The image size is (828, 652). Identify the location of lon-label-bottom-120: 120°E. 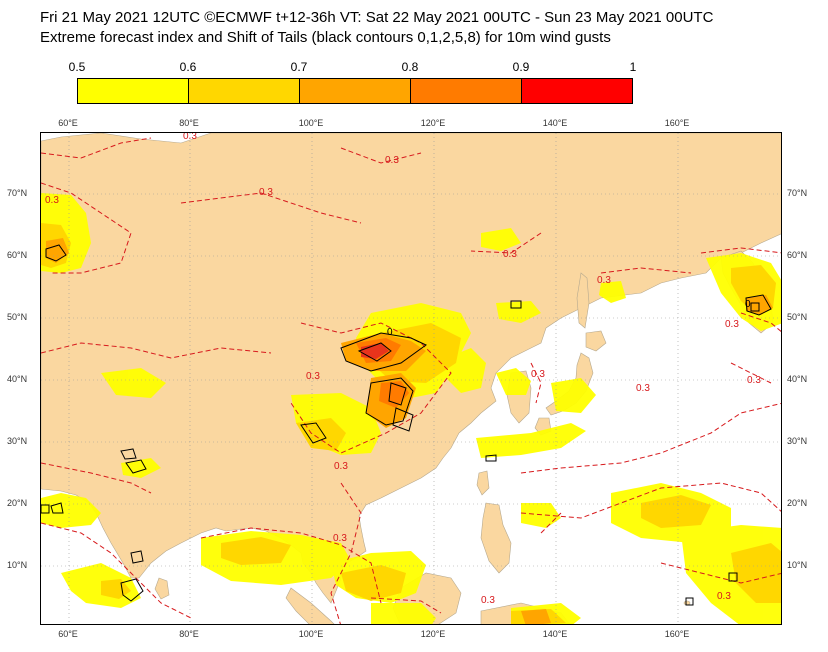
(433, 634).